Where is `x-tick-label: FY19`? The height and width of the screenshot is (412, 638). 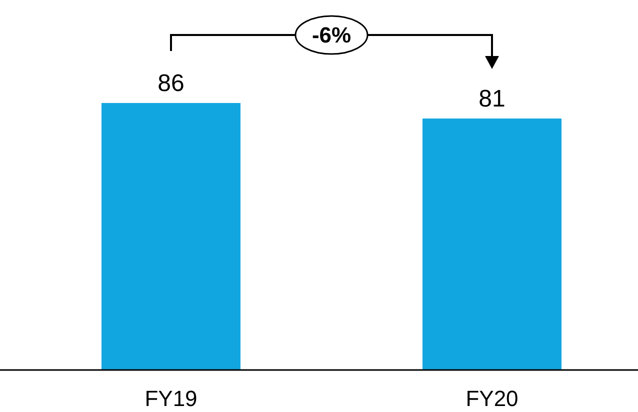 x-tick-label: FY19 is located at coordinates (171, 398).